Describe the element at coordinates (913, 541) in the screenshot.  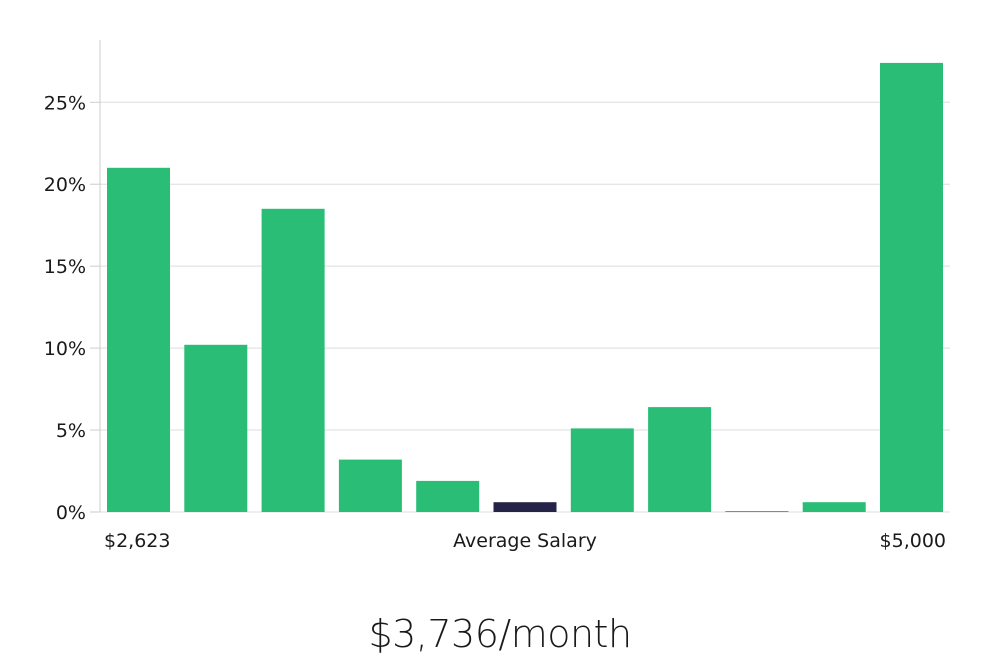
I see `x-range-max-label: $5,000` at that location.